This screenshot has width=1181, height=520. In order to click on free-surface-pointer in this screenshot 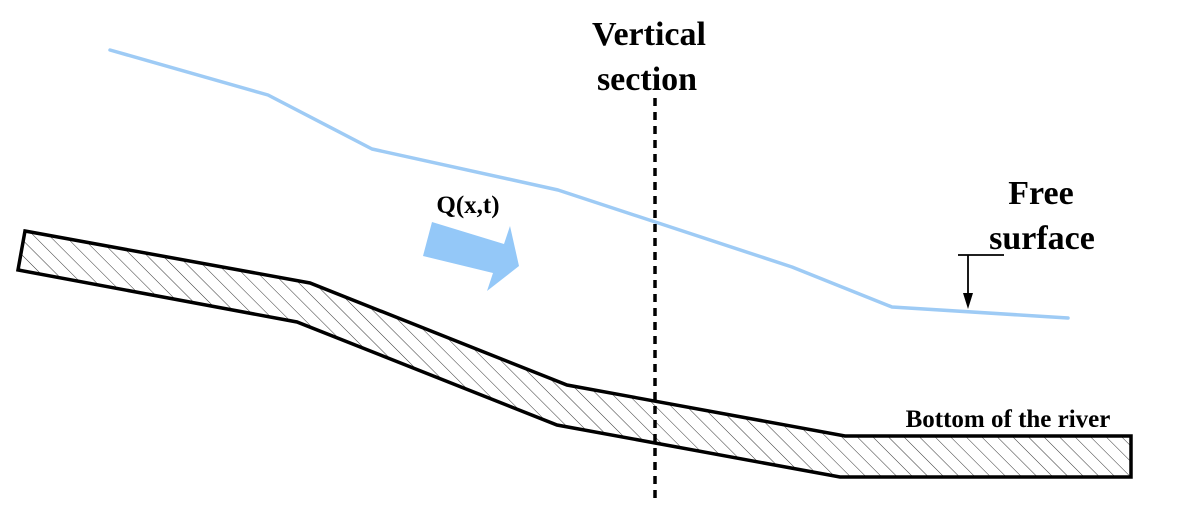, I will do `click(981, 281)`.